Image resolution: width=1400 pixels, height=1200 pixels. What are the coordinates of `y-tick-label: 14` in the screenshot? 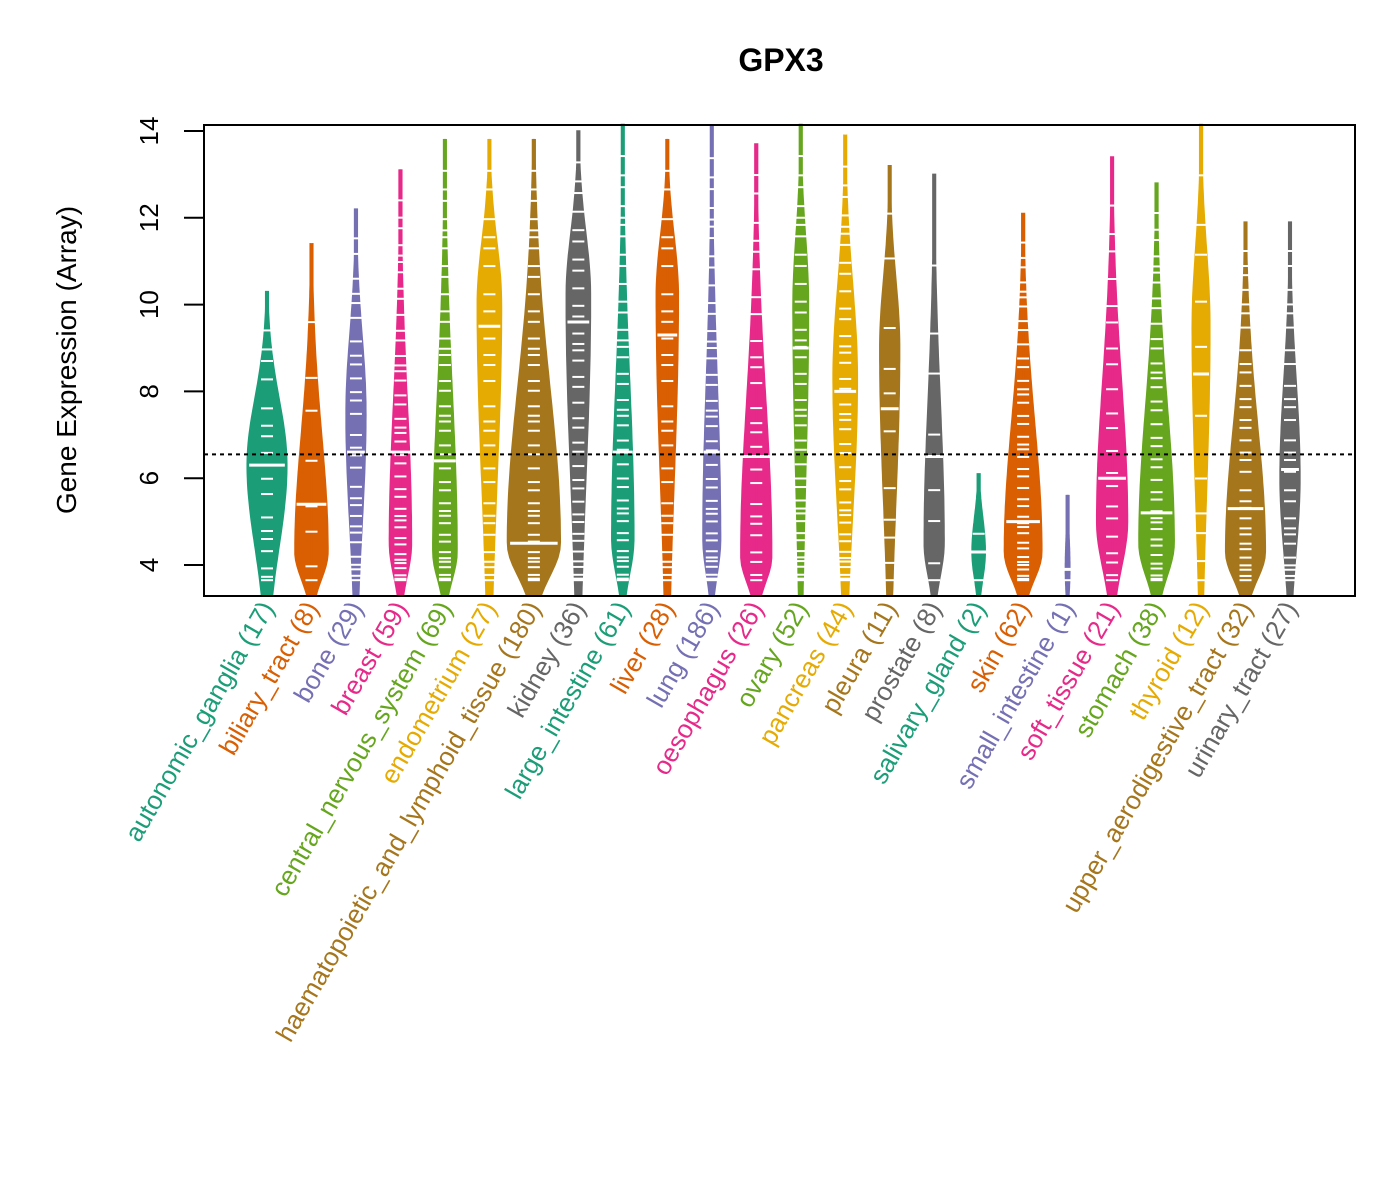 It's located at (149, 131).